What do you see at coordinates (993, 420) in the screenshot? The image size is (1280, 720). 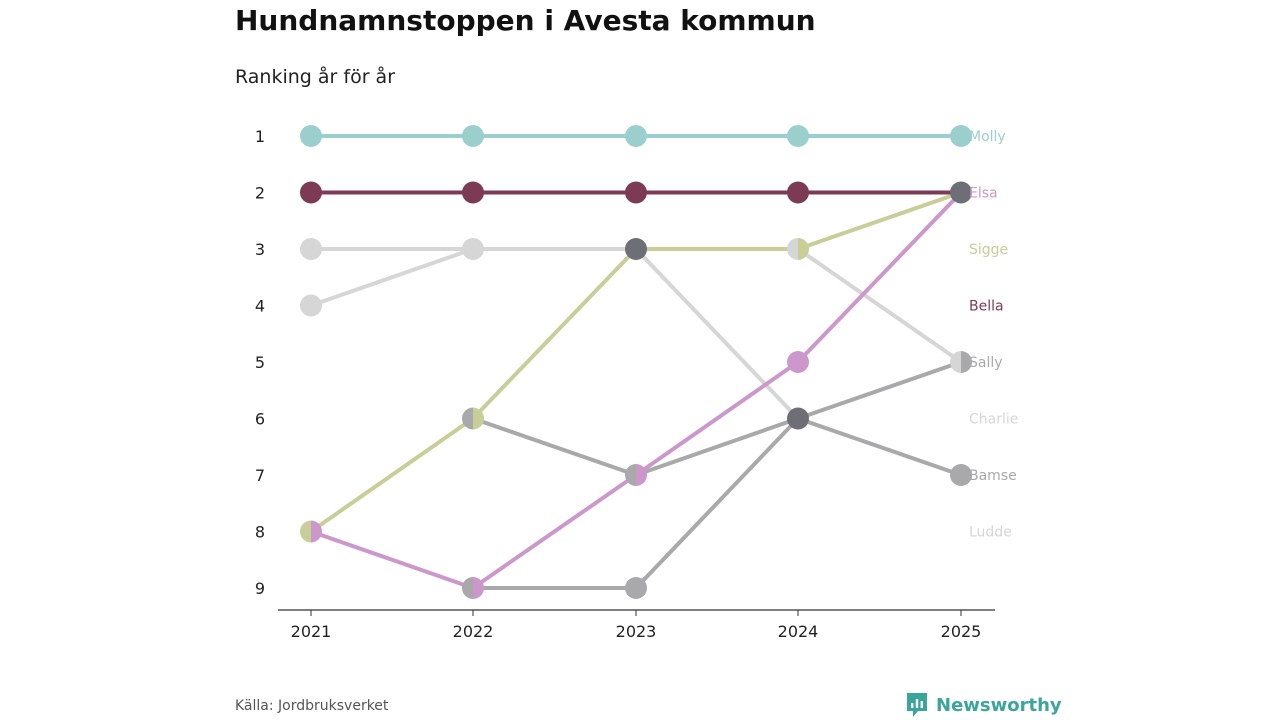 I see `series-label-charlie: Charlie` at bounding box center [993, 420].